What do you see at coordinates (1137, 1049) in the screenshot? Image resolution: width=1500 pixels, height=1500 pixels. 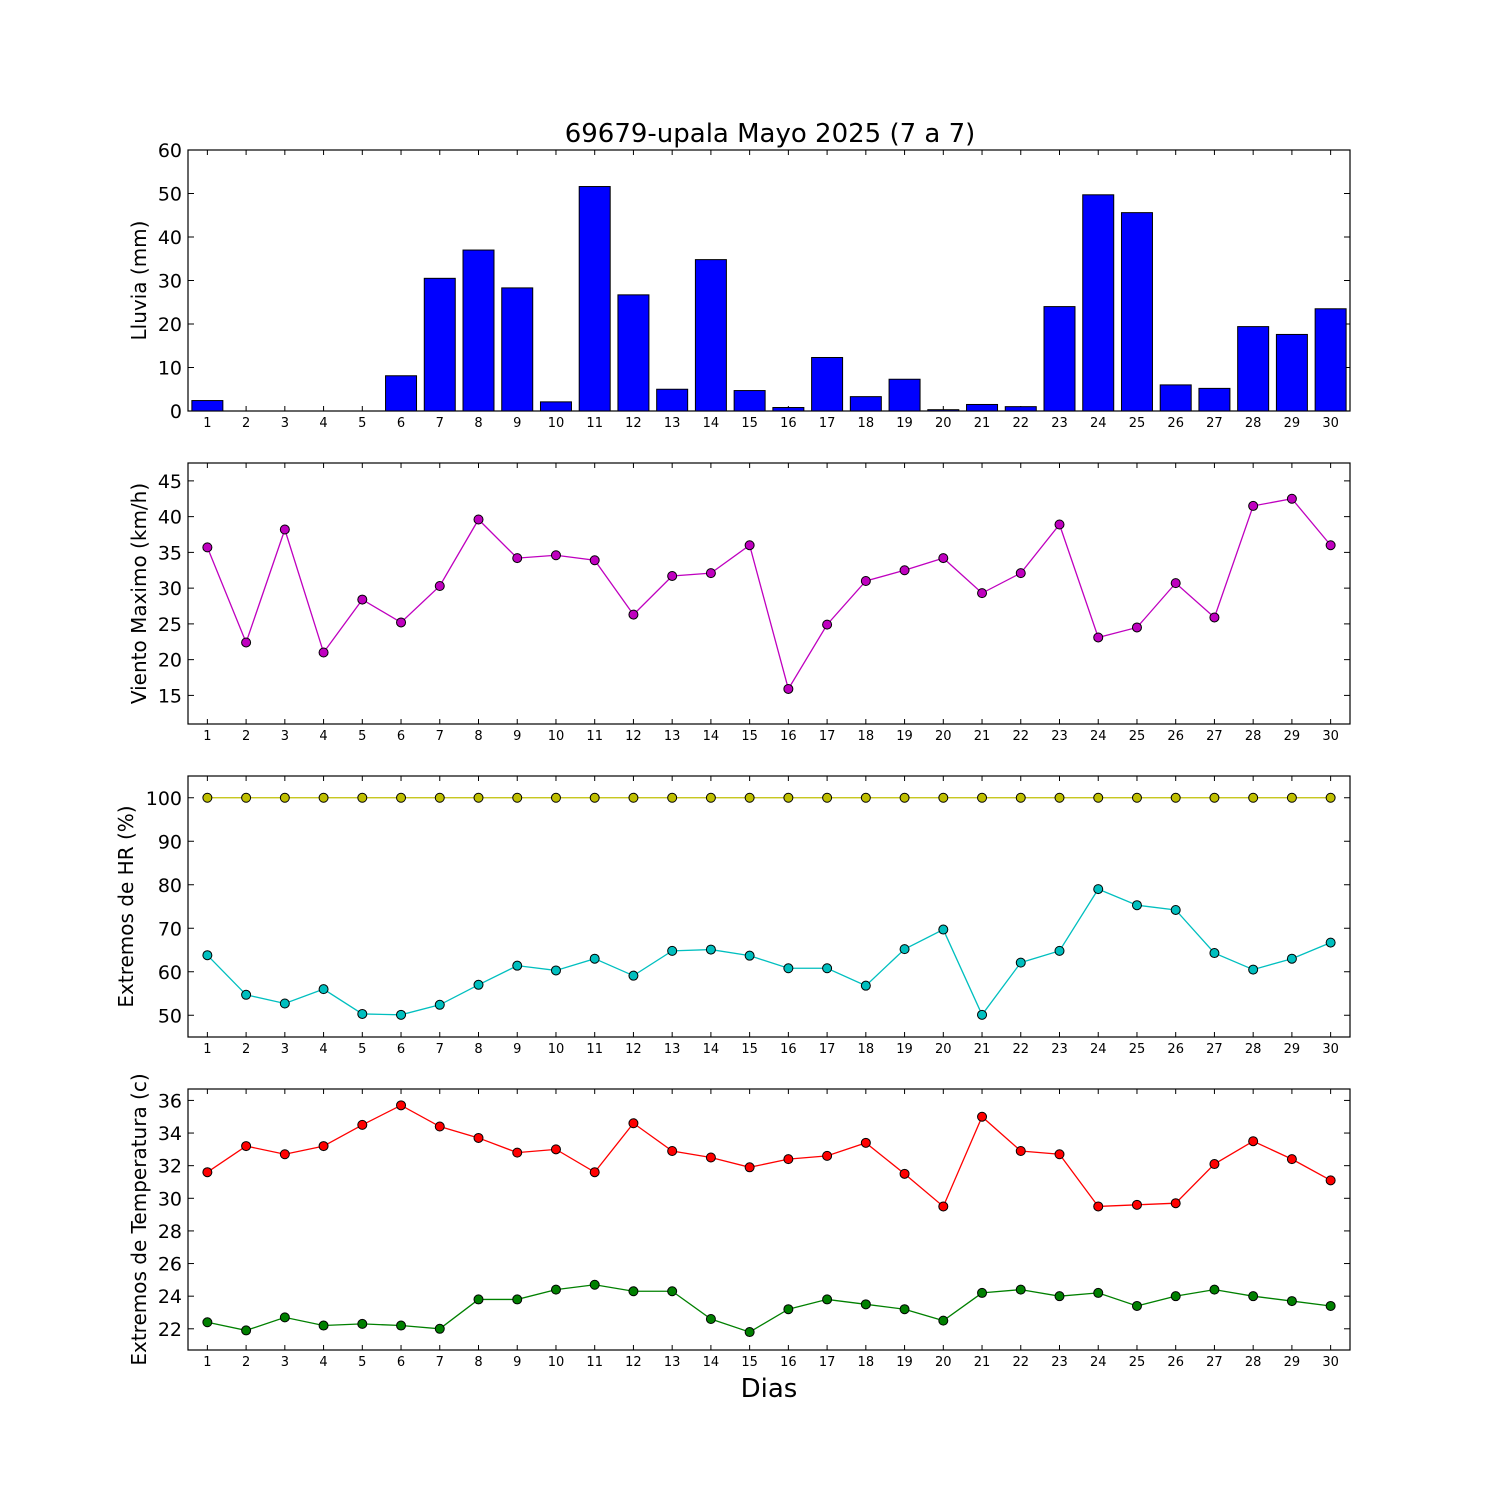 I see `x-tick-label: 25` at bounding box center [1137, 1049].